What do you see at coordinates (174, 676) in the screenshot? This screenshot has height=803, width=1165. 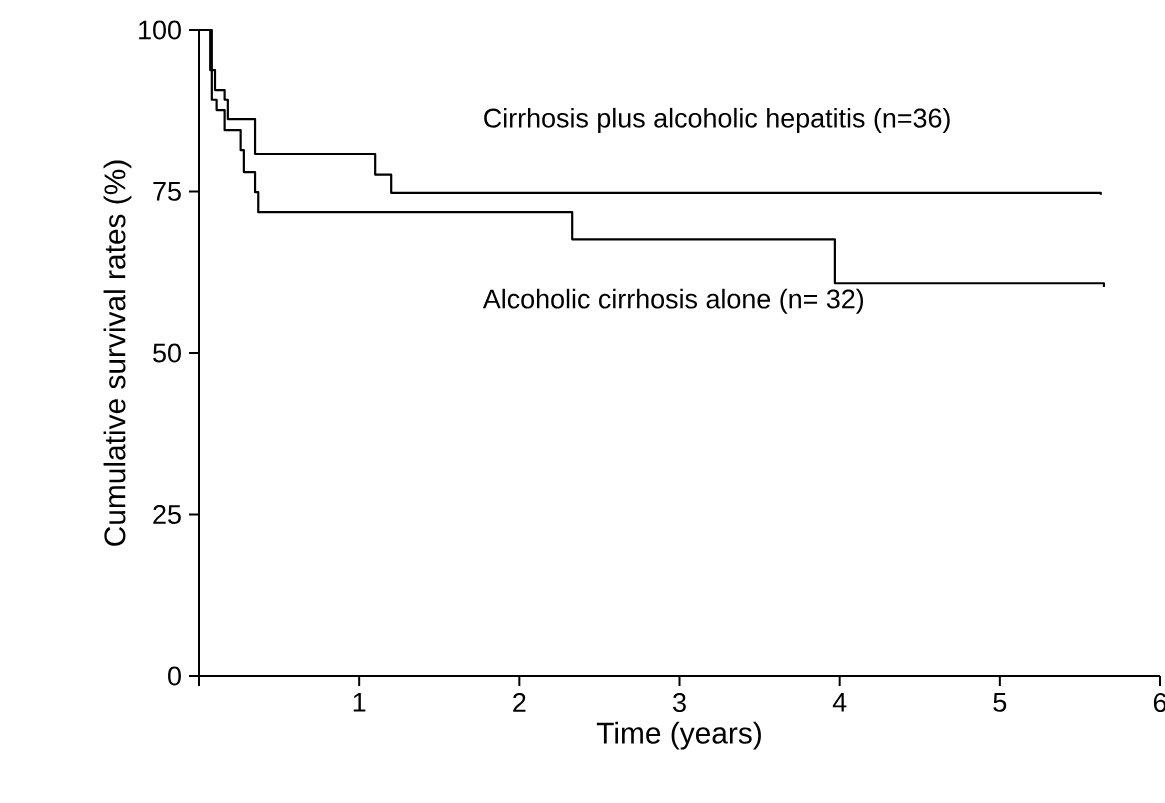 I see `y-tick-label: 0` at bounding box center [174, 676].